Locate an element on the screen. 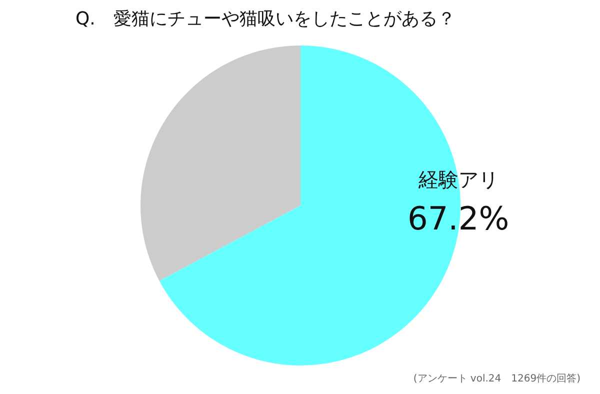  chart-title: Q. 愛猫にチューや猫吸いをしたことがある？ is located at coordinates (266, 19).